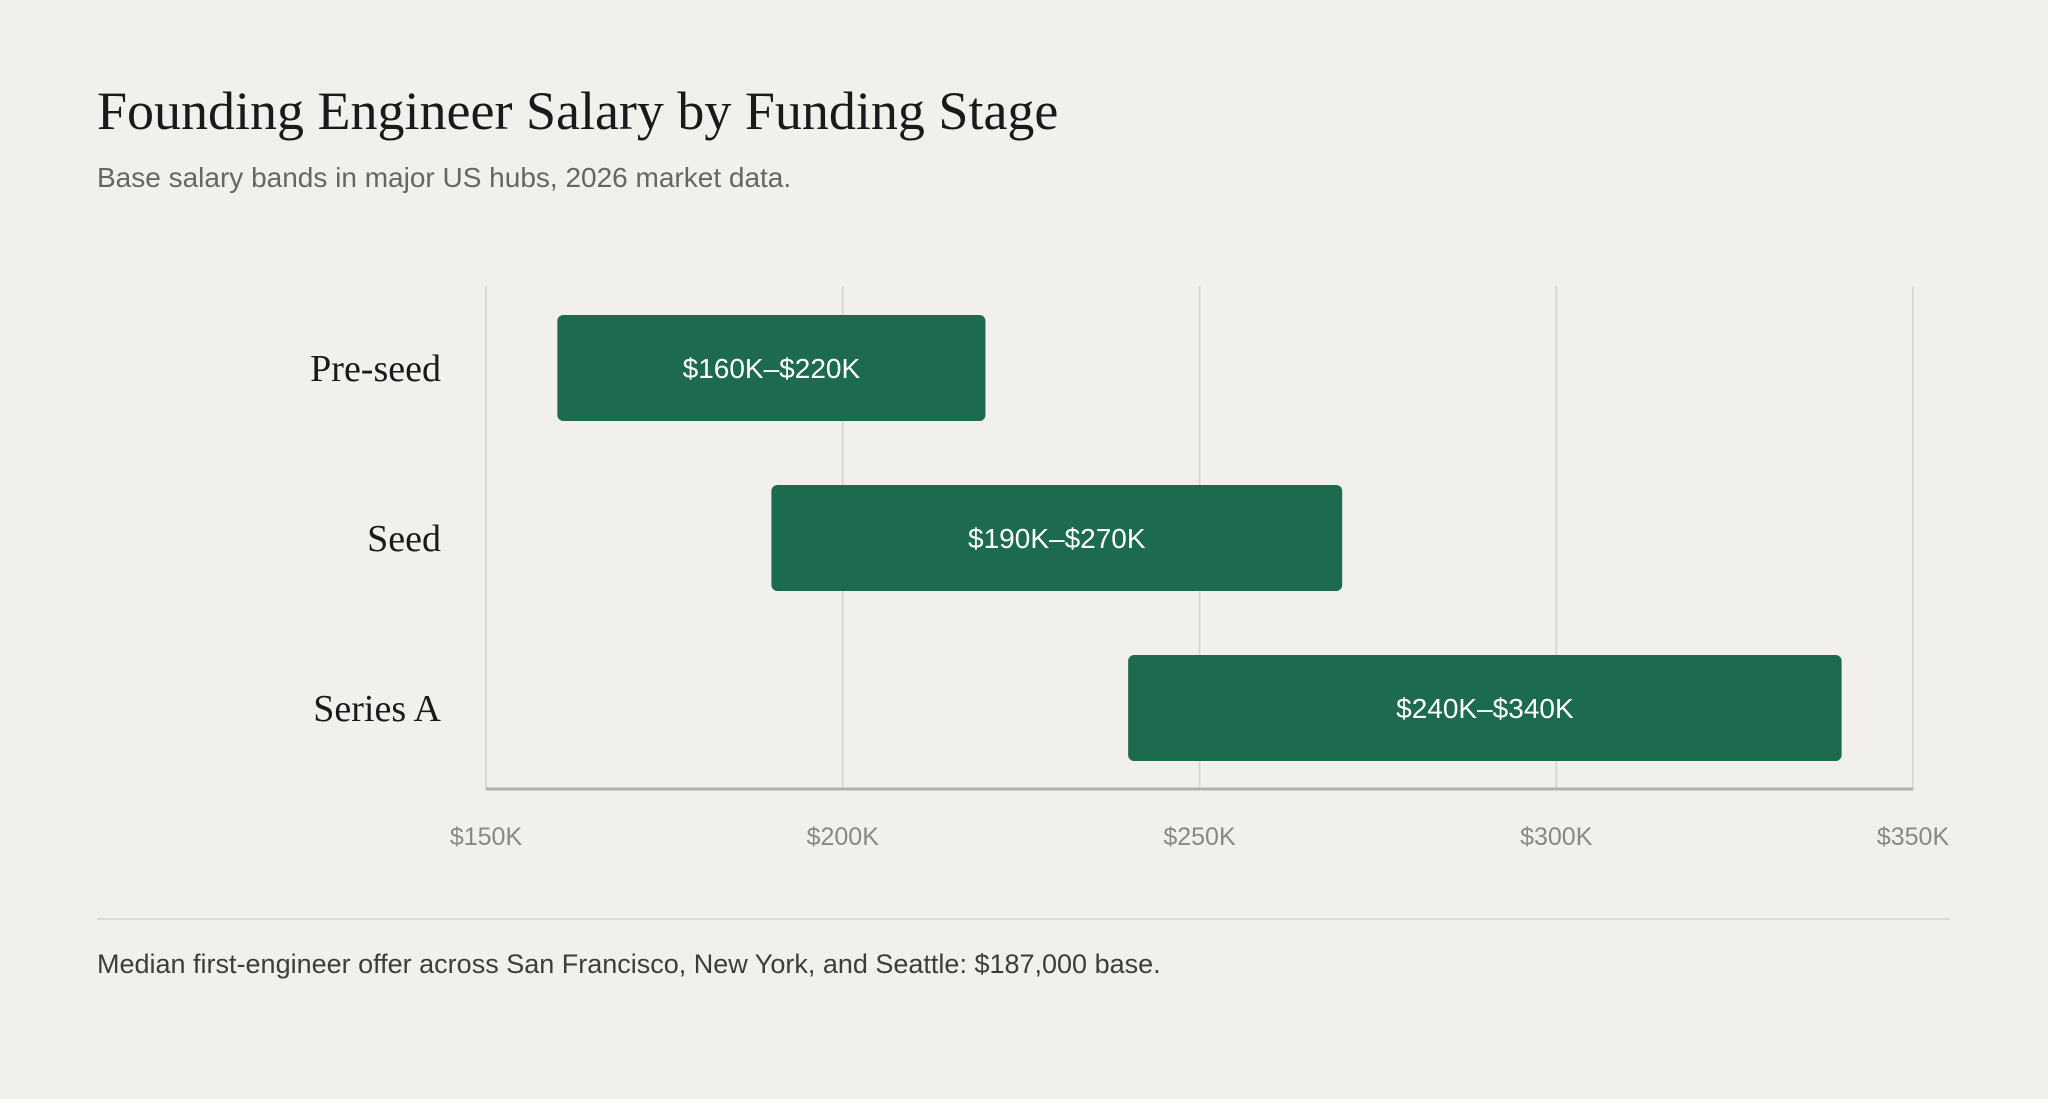 Image resolution: width=2048 pixels, height=1110 pixels. What do you see at coordinates (486, 837) in the screenshot?
I see `x-tick-label: $150K` at bounding box center [486, 837].